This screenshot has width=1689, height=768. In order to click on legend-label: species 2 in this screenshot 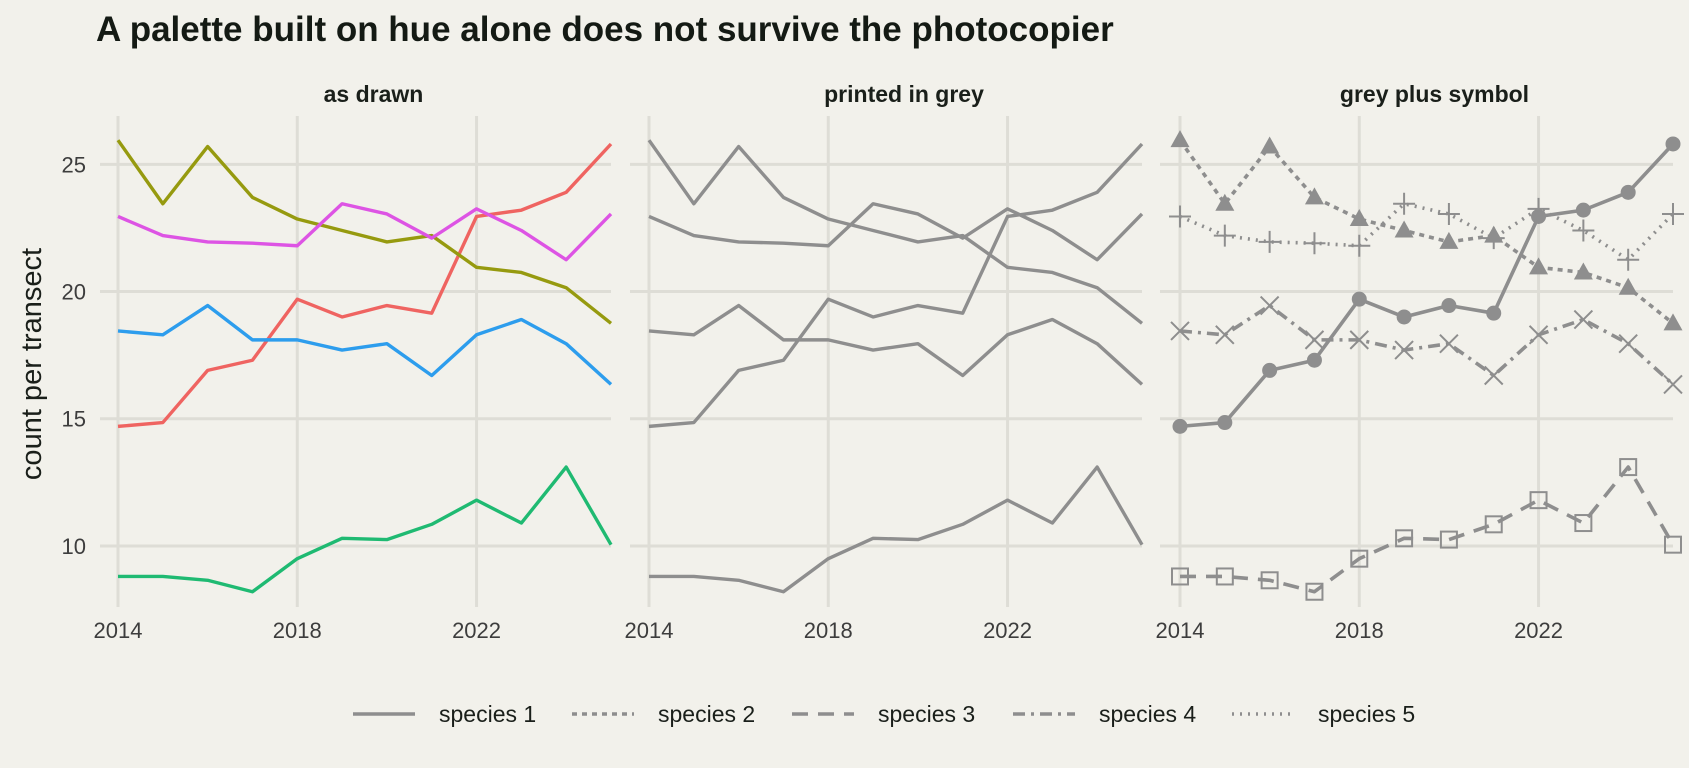, I will do `click(706, 714)`.